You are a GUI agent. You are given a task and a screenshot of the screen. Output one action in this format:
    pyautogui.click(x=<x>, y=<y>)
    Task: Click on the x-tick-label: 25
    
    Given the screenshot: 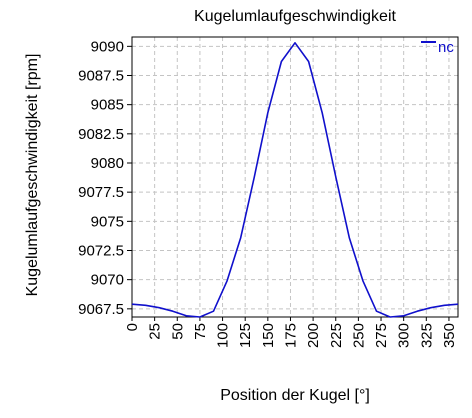 What is the action you would take?
    pyautogui.click(x=155, y=331)
    